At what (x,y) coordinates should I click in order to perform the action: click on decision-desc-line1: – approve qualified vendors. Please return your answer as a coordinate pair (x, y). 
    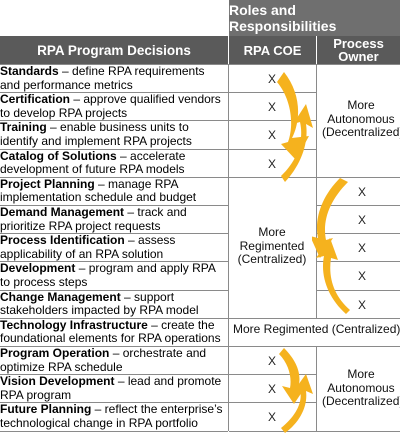
    Looking at the image, I should click on (145, 100).